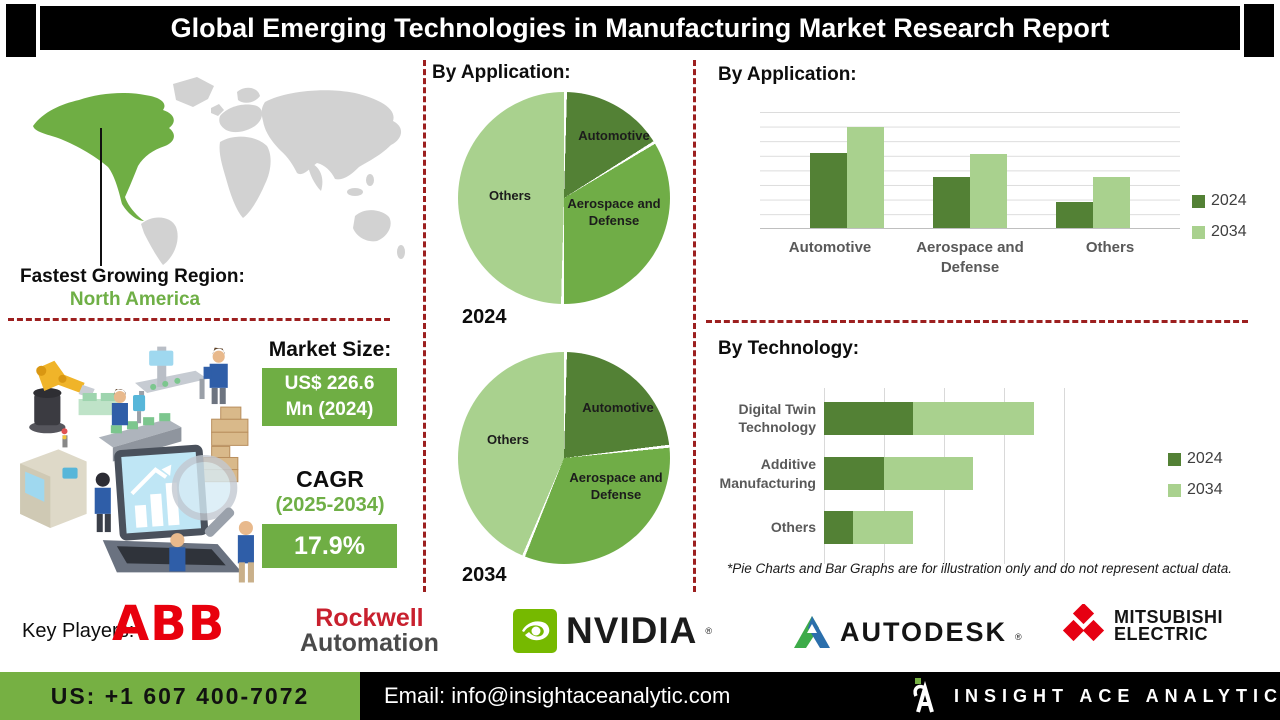 The width and height of the screenshot is (1280, 720). What do you see at coordinates (535, 631) in the screenshot?
I see `nvidia-eye-icon` at bounding box center [535, 631].